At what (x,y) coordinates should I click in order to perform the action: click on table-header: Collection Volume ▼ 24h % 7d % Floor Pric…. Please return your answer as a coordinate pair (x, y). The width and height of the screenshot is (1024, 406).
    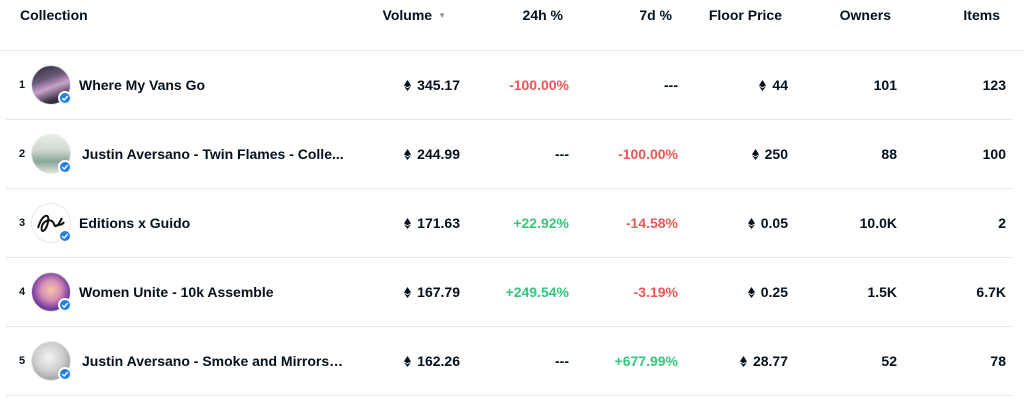
    Looking at the image, I should click on (512, 25).